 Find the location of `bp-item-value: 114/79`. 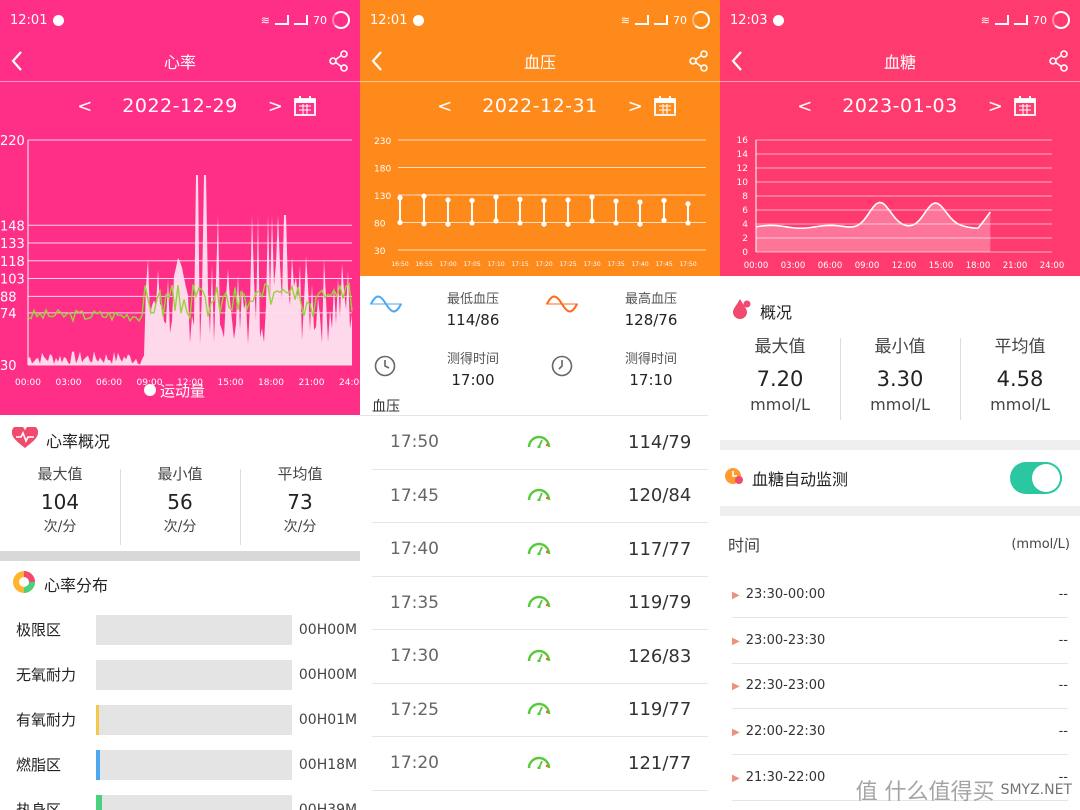

bp-item-value: 114/79 is located at coordinates (660, 442).